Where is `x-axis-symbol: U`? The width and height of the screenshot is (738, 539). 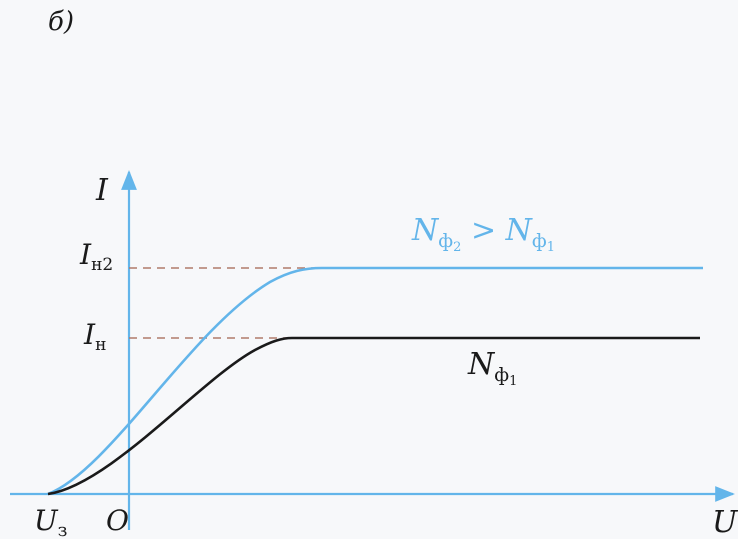 x-axis-symbol: U is located at coordinates (725, 522).